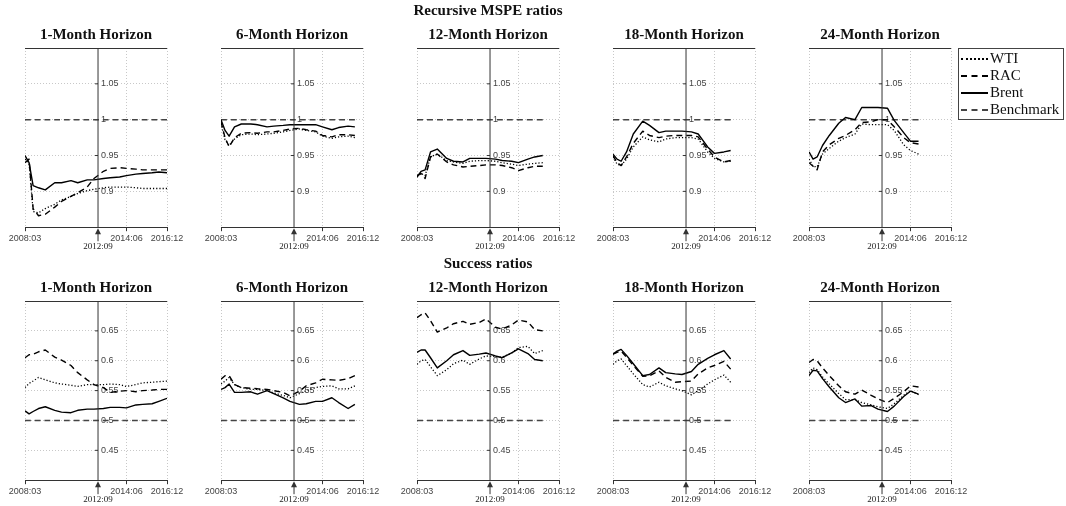 The height and width of the screenshot is (506, 1066). I want to click on chart-title: Success ratios, so click(488, 263).